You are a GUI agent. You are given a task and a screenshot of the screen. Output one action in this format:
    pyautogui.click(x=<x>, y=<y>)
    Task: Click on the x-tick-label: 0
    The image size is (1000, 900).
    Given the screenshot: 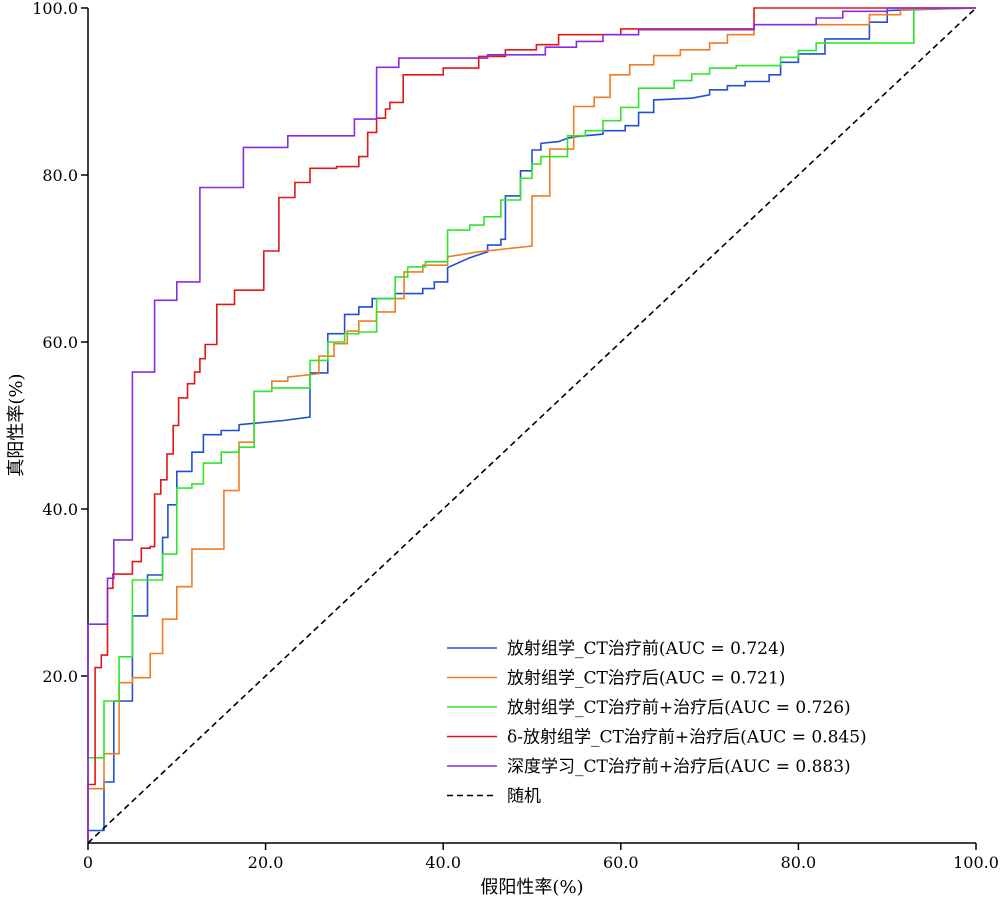 What is the action you would take?
    pyautogui.click(x=88, y=862)
    